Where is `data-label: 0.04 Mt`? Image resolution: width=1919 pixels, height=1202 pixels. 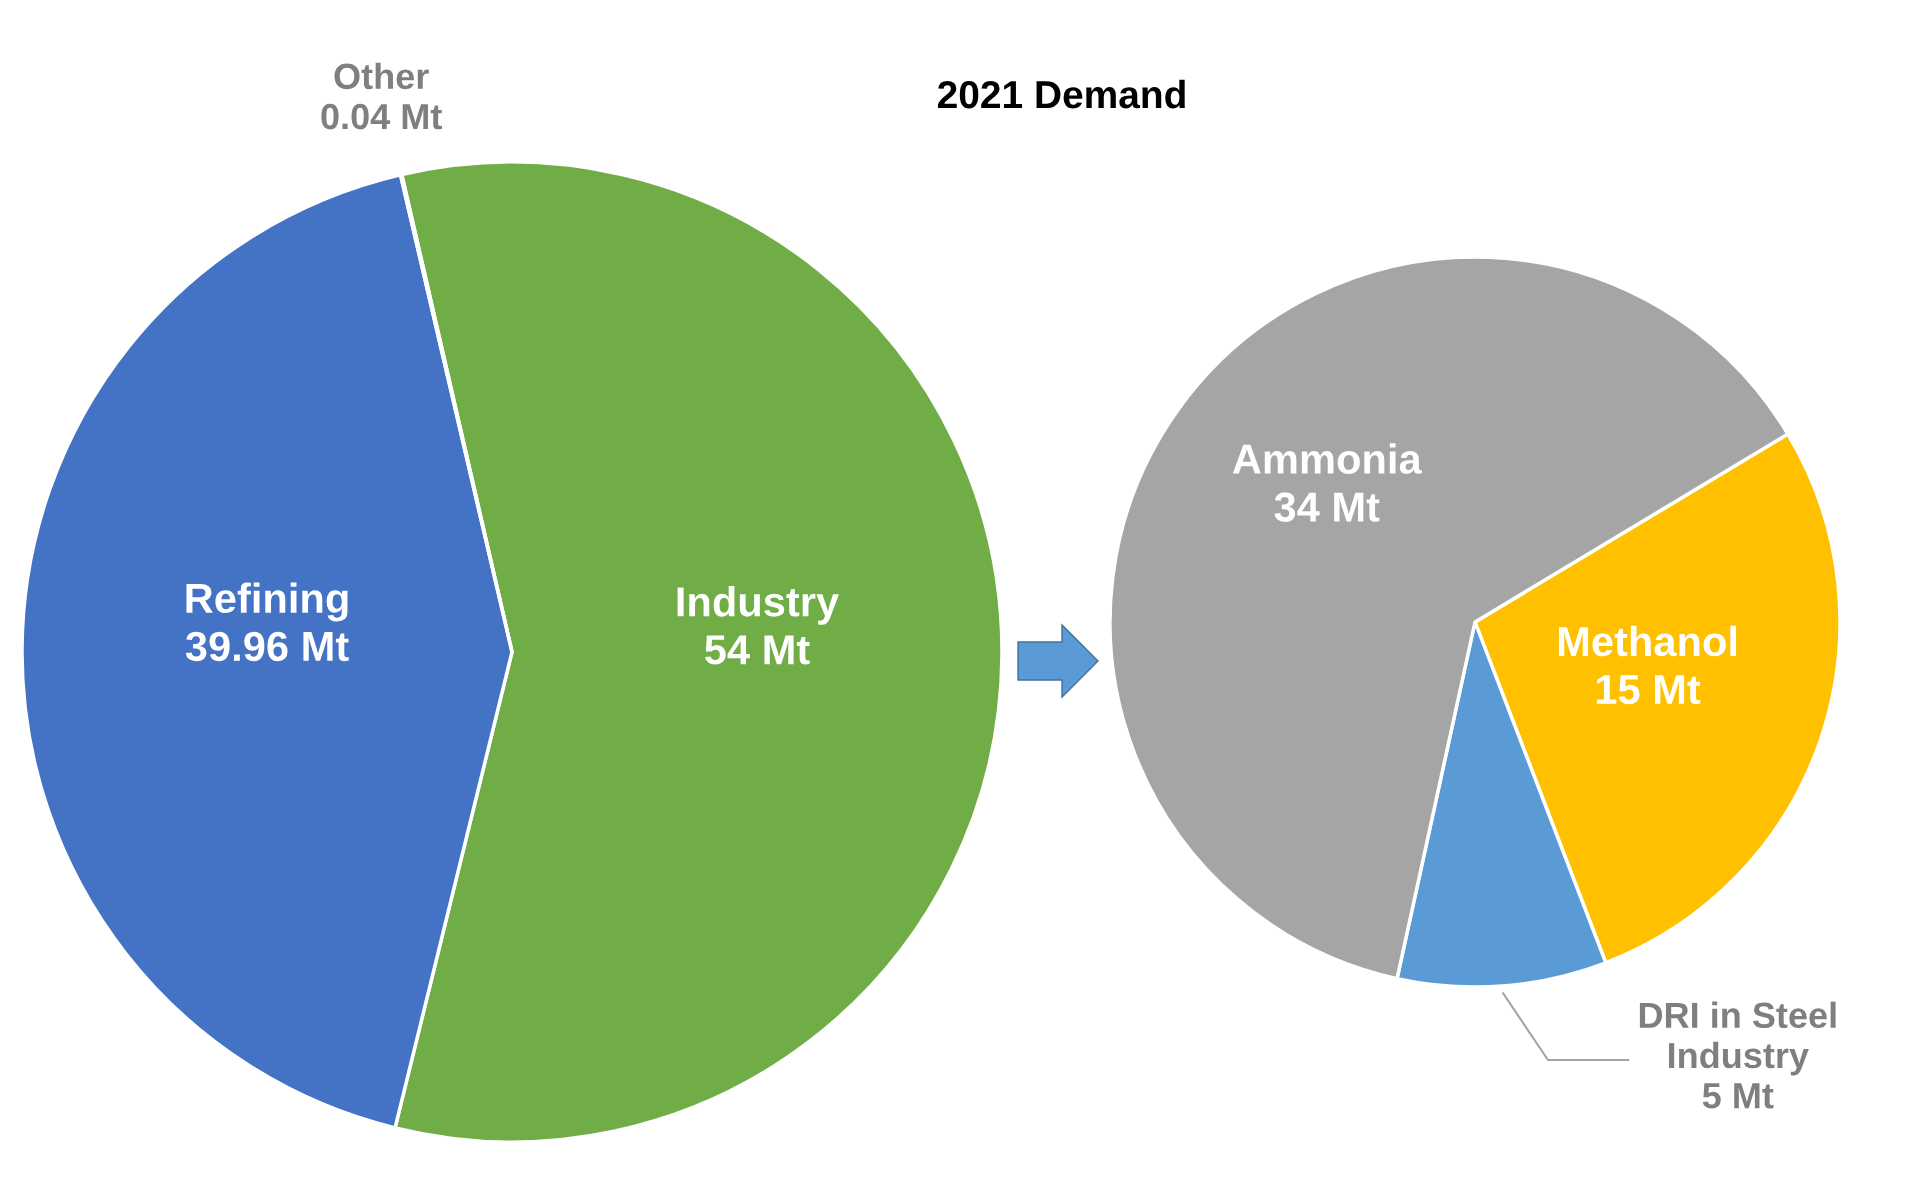 data-label: 0.04 Mt is located at coordinates (381, 116).